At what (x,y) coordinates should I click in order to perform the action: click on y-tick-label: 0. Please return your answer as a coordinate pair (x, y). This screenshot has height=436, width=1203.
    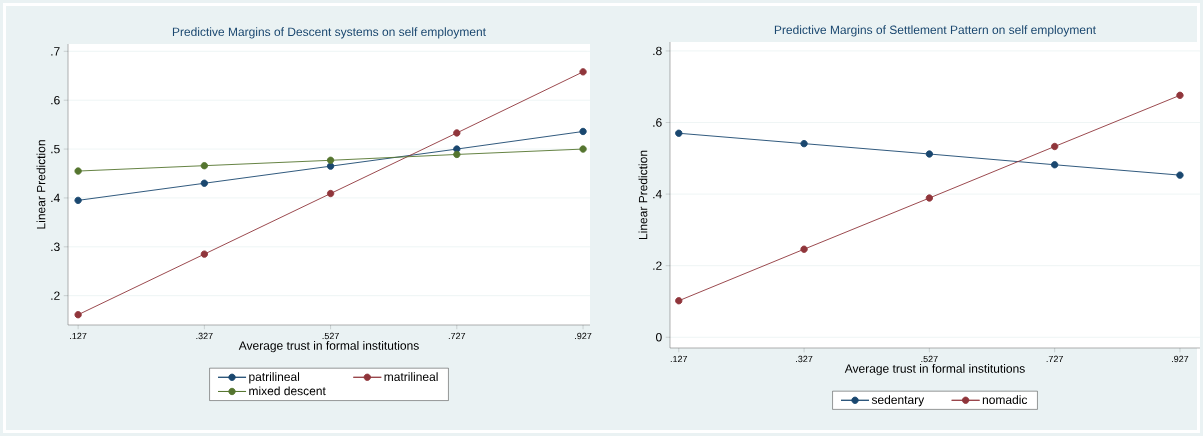
    Looking at the image, I should click on (659, 337).